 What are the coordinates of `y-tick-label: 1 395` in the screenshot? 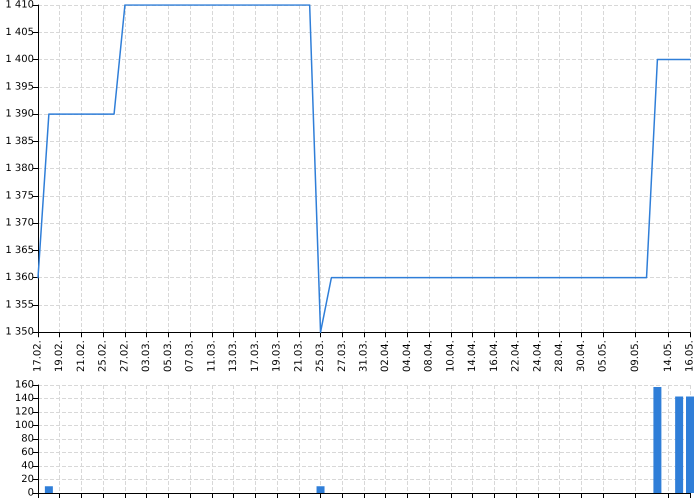 It's located at (19, 86).